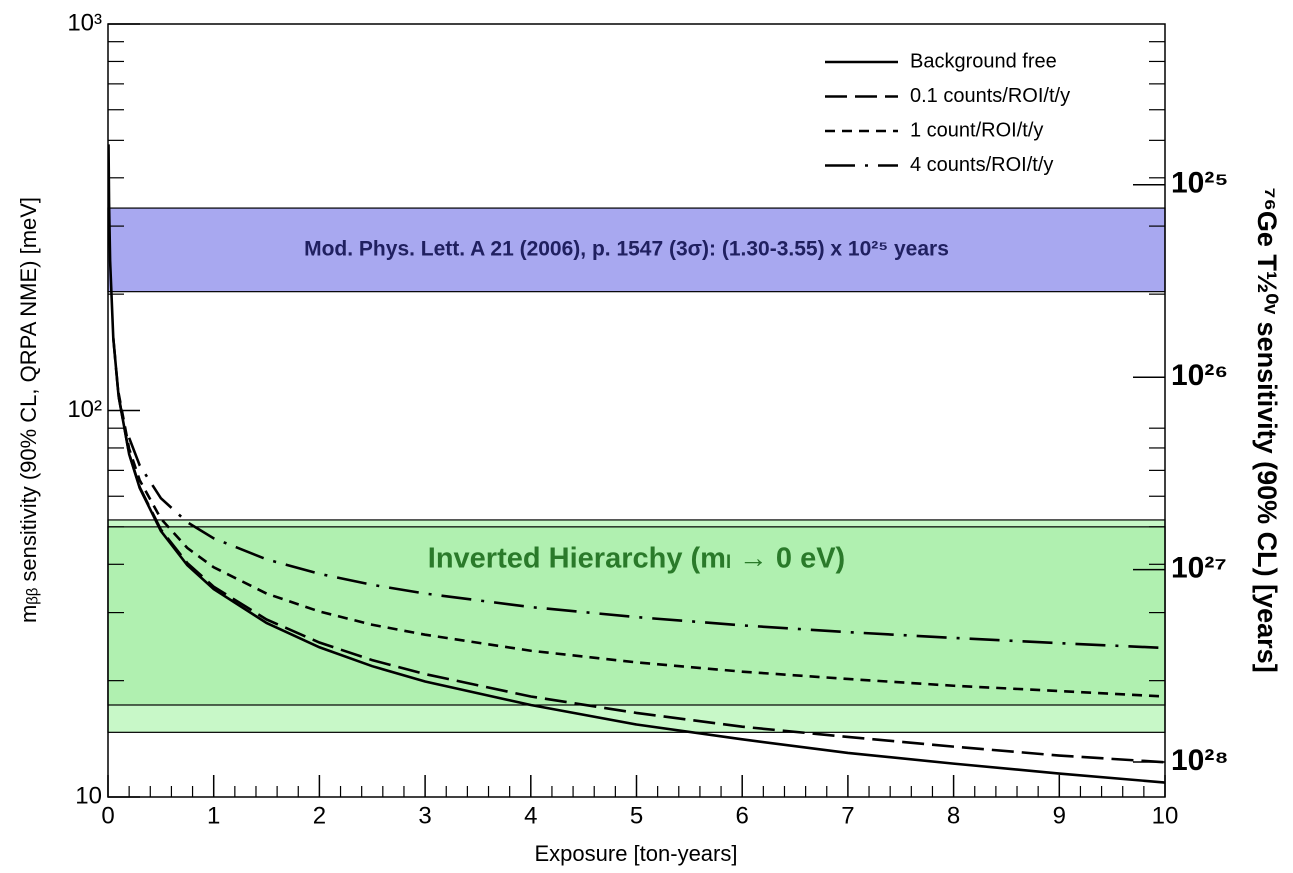 Image resolution: width=1293 pixels, height=873 pixels. What do you see at coordinates (636, 853) in the screenshot?
I see `x-axis-label: Exposure [ton-years]` at bounding box center [636, 853].